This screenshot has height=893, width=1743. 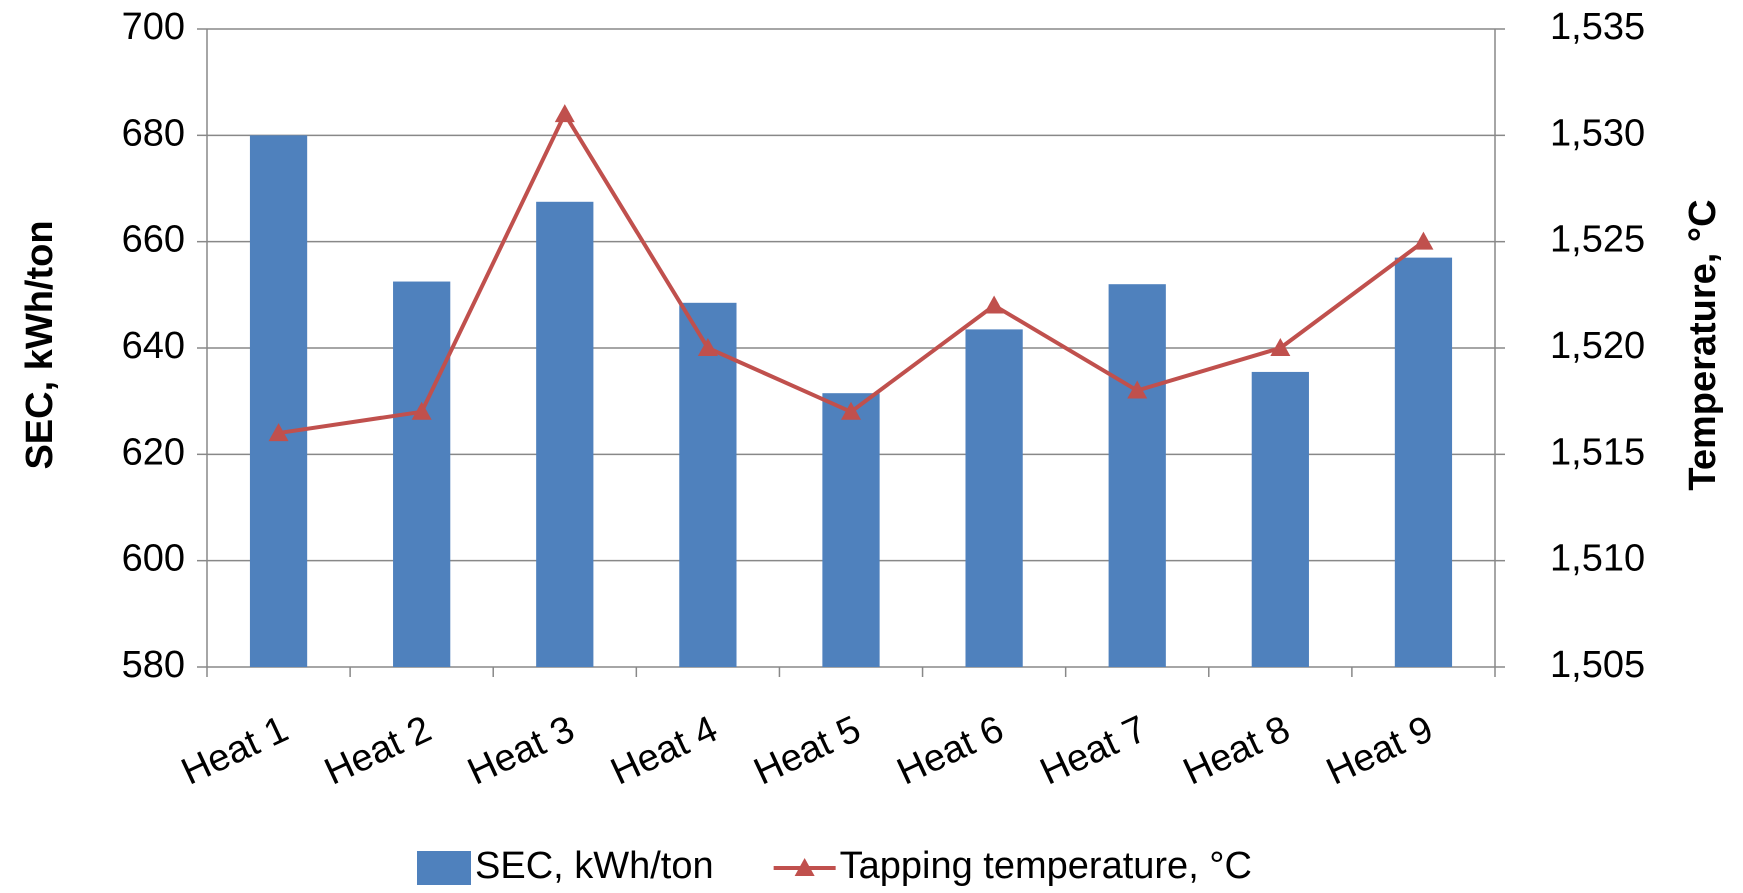 I want to click on x-tick-label: Heat 7, so click(x=1093, y=750).